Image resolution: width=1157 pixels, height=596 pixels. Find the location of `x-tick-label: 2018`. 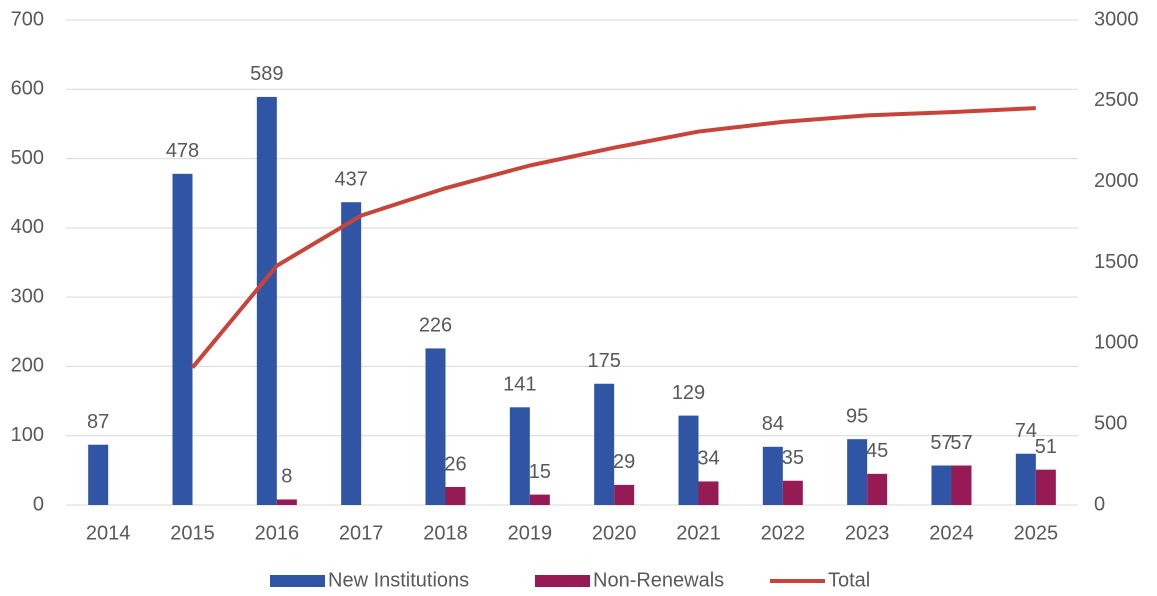

x-tick-label: 2018 is located at coordinates (445, 533).